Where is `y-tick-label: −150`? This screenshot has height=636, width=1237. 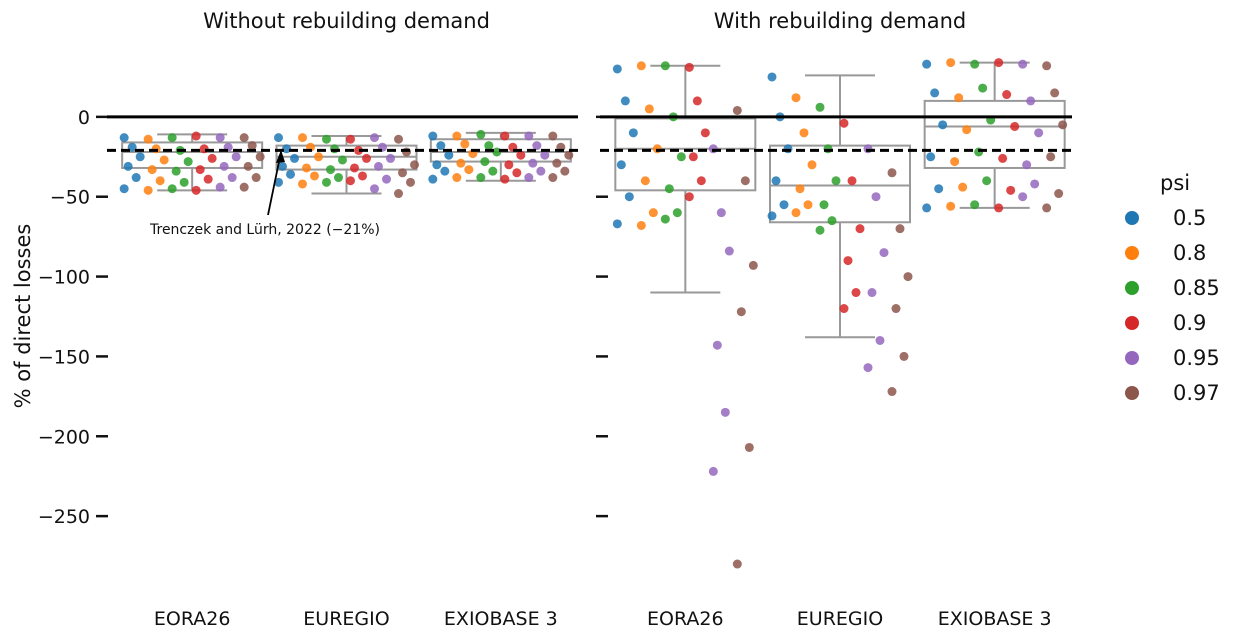 y-tick-label: −150 is located at coordinates (64, 357).